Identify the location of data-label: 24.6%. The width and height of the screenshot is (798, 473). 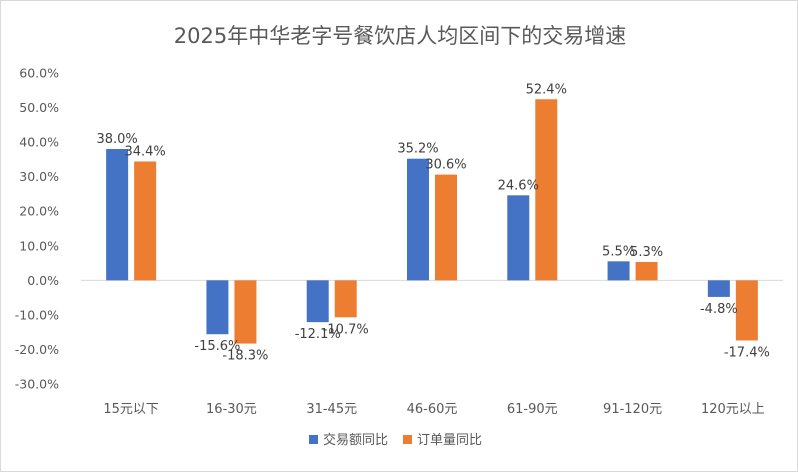
(518, 185).